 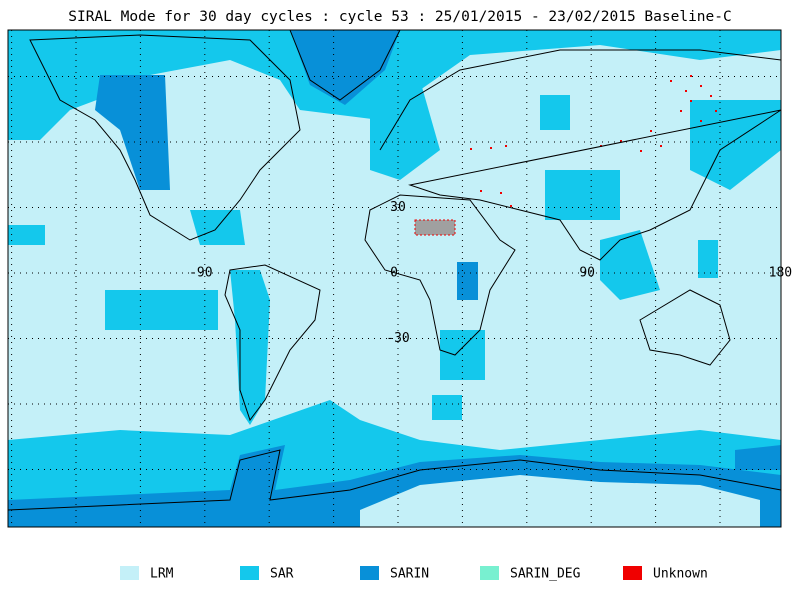 I want to click on grey-box, so click(x=435, y=227).